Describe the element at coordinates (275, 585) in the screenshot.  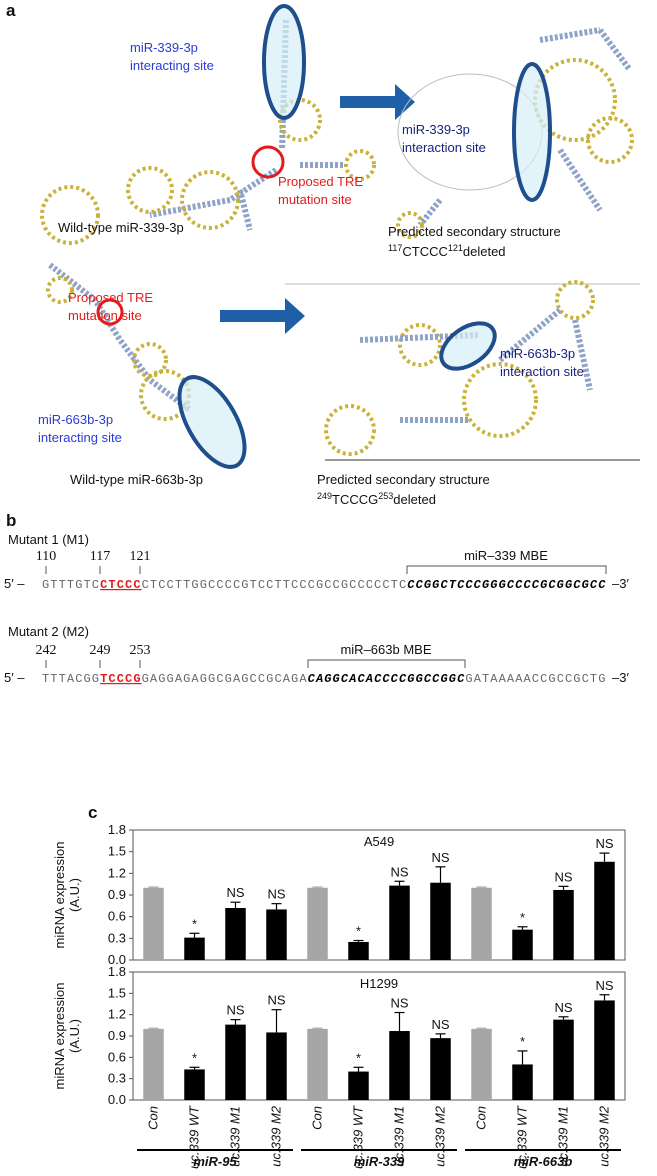
I see `seq-part: CTCCTTGGCCCCGTCCTTCCCGCCGCCCCCTC` at that location.